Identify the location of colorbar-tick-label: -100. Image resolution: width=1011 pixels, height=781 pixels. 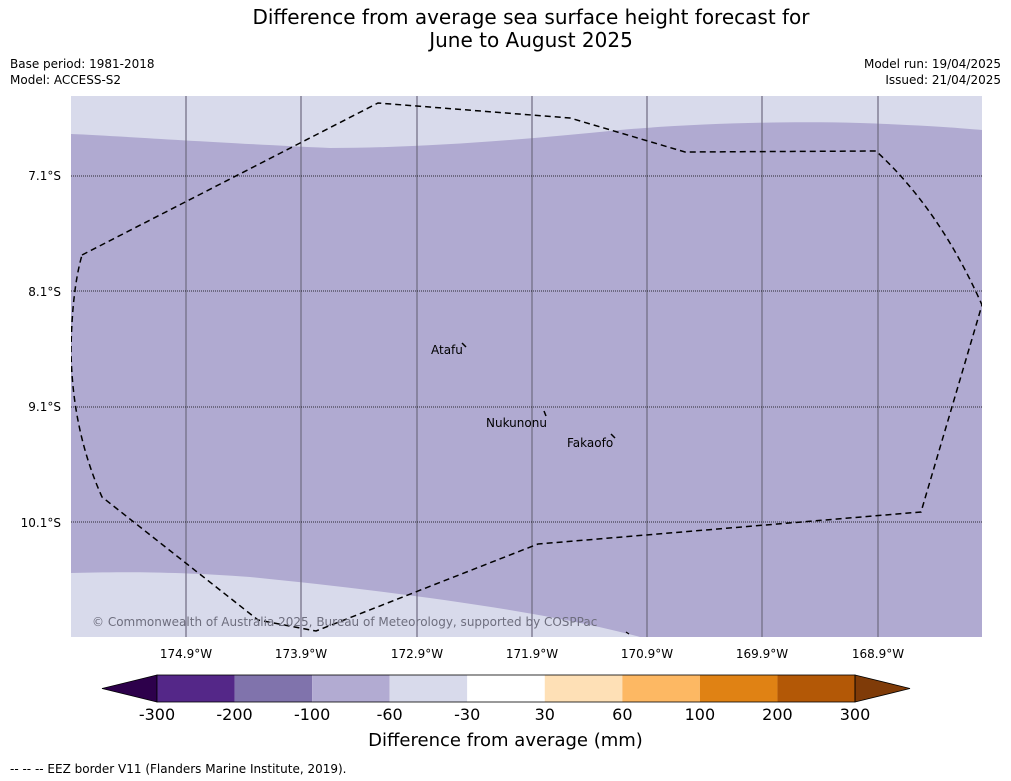
(312, 714).